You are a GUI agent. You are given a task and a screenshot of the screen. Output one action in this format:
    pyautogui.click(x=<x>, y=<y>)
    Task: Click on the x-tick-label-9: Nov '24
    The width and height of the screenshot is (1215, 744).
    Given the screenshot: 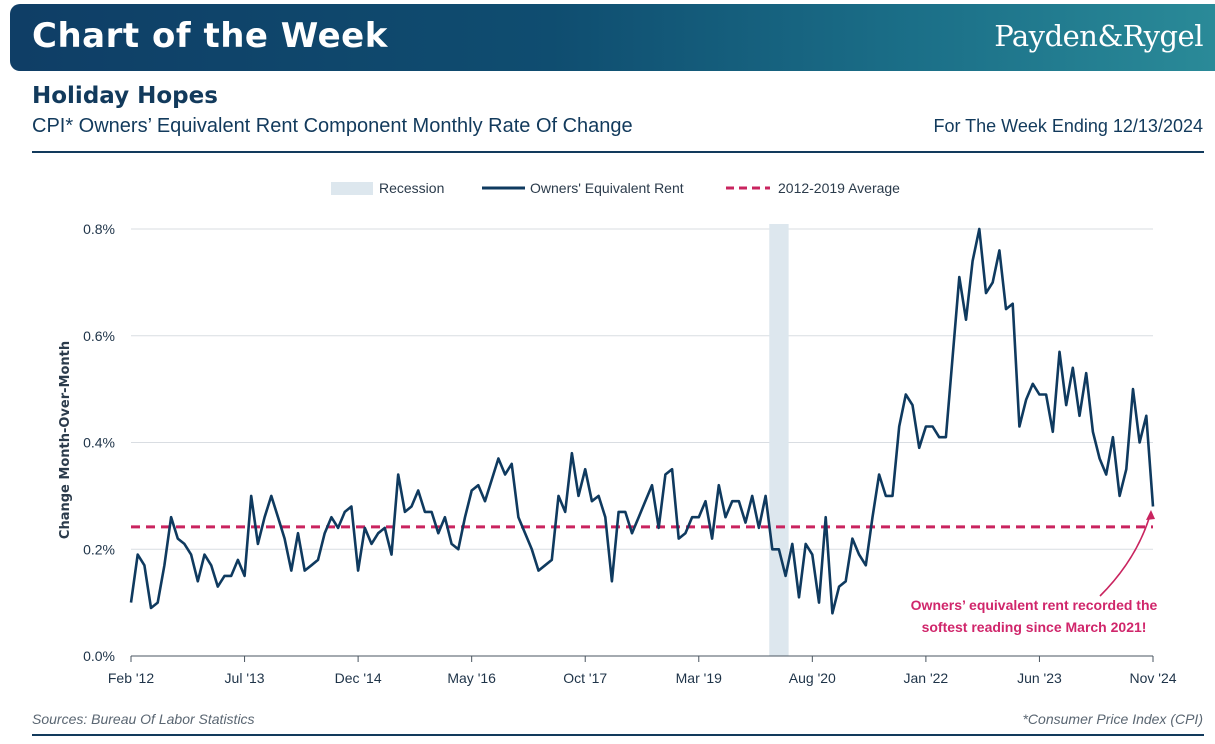 What is the action you would take?
    pyautogui.click(x=1152, y=678)
    